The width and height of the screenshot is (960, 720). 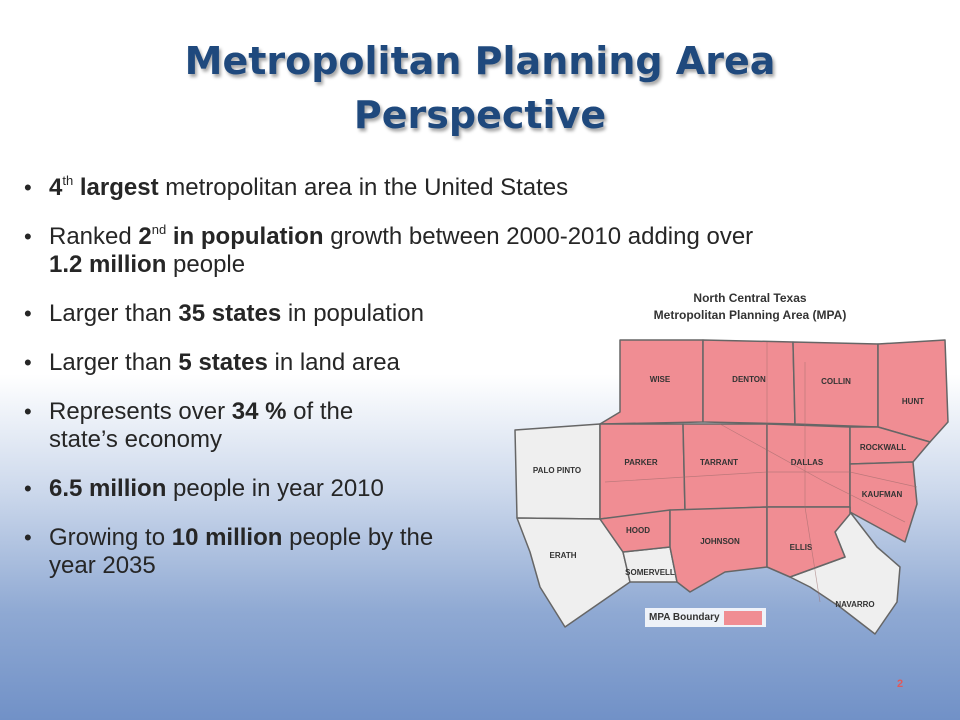 I want to click on county-johnson, so click(x=718, y=549).